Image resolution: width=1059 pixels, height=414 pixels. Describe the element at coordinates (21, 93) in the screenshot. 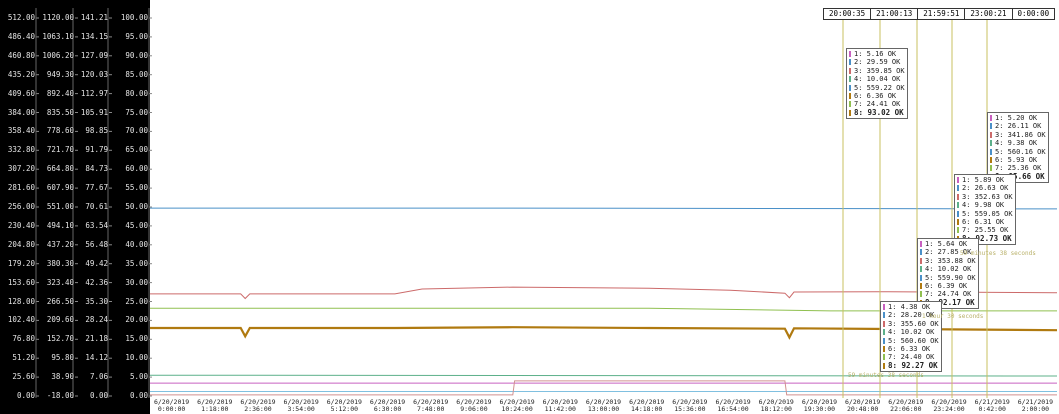

I see `y-tick-label: 409.60` at that location.